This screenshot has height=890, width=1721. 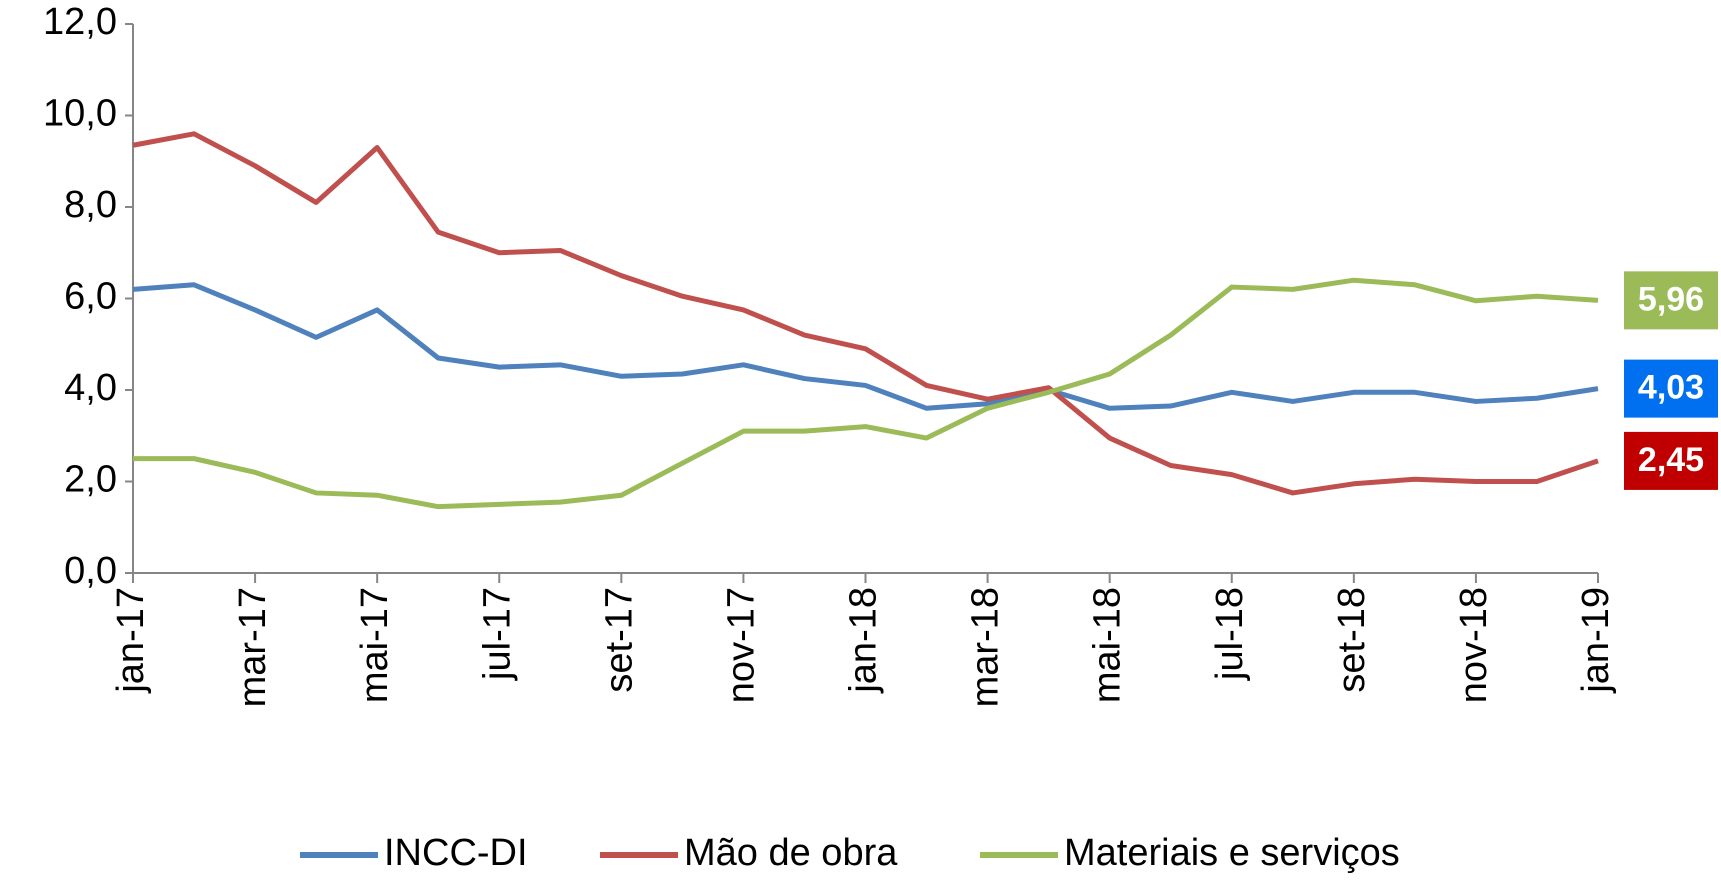 What do you see at coordinates (90, 297) in the screenshot?
I see `y-tick-label: 6,0` at bounding box center [90, 297].